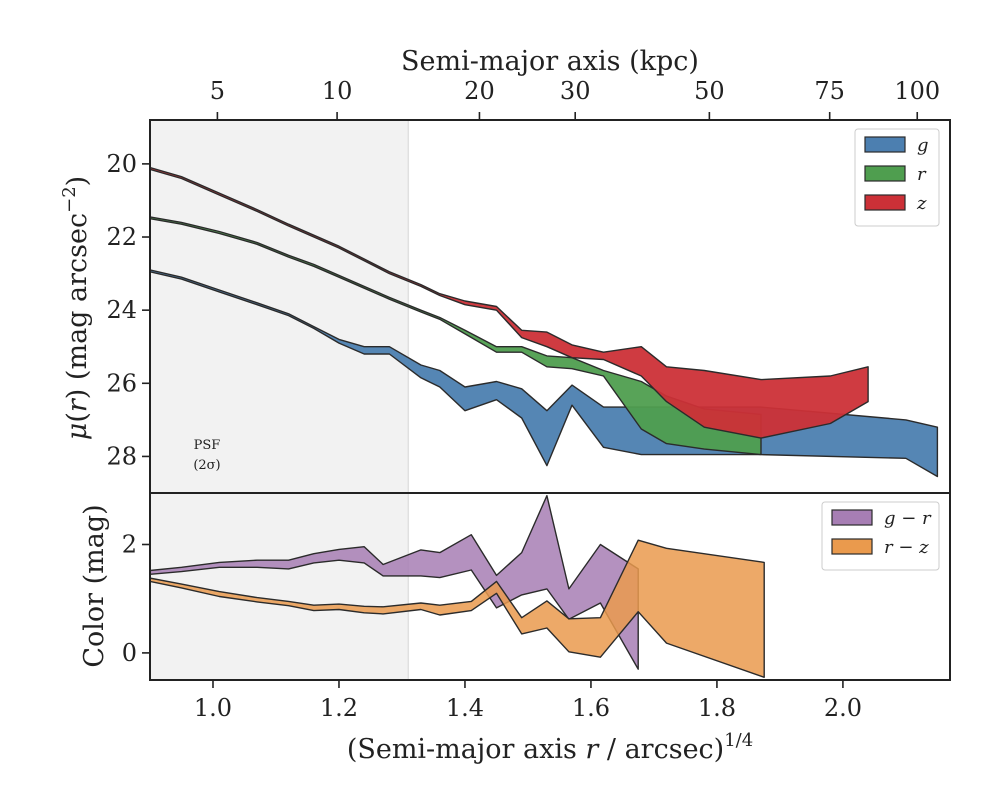 This screenshot has height=800, width=1000. I want to click on x-tick-label: 2.0, so click(843, 708).